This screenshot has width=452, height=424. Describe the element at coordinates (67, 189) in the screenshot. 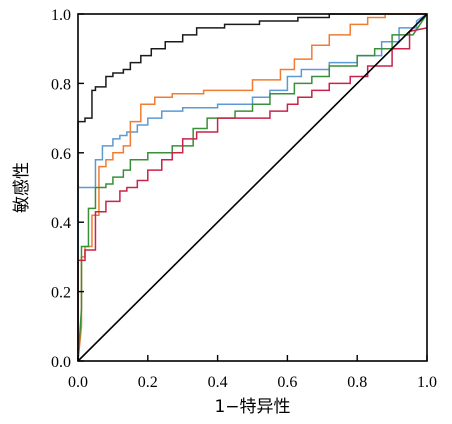

I see `y-axis: 0.0 0.2 0.4 0.6 0.8 1.0` at that location.